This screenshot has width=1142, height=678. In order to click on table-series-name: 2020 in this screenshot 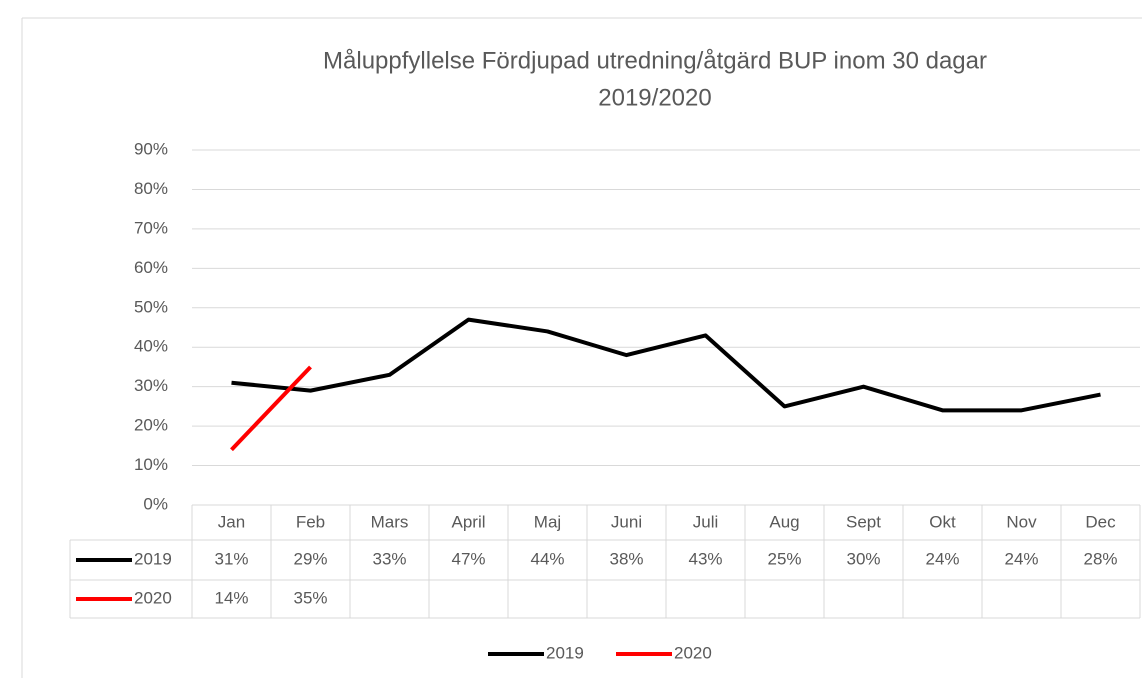, I will do `click(153, 597)`.